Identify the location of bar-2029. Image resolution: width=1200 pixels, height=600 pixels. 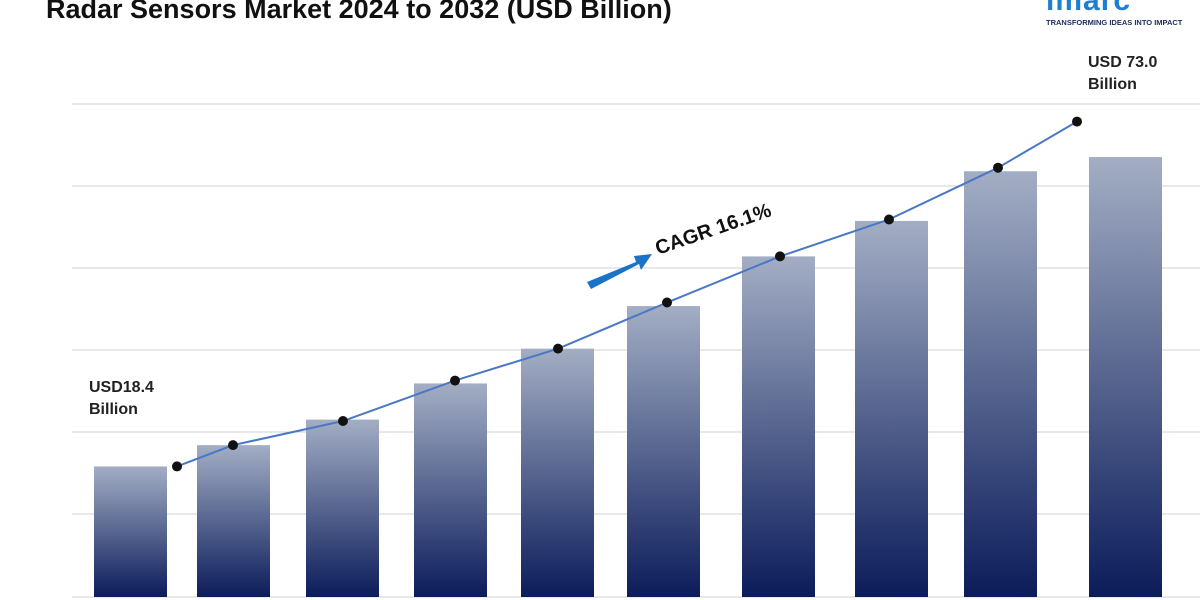
(663, 451).